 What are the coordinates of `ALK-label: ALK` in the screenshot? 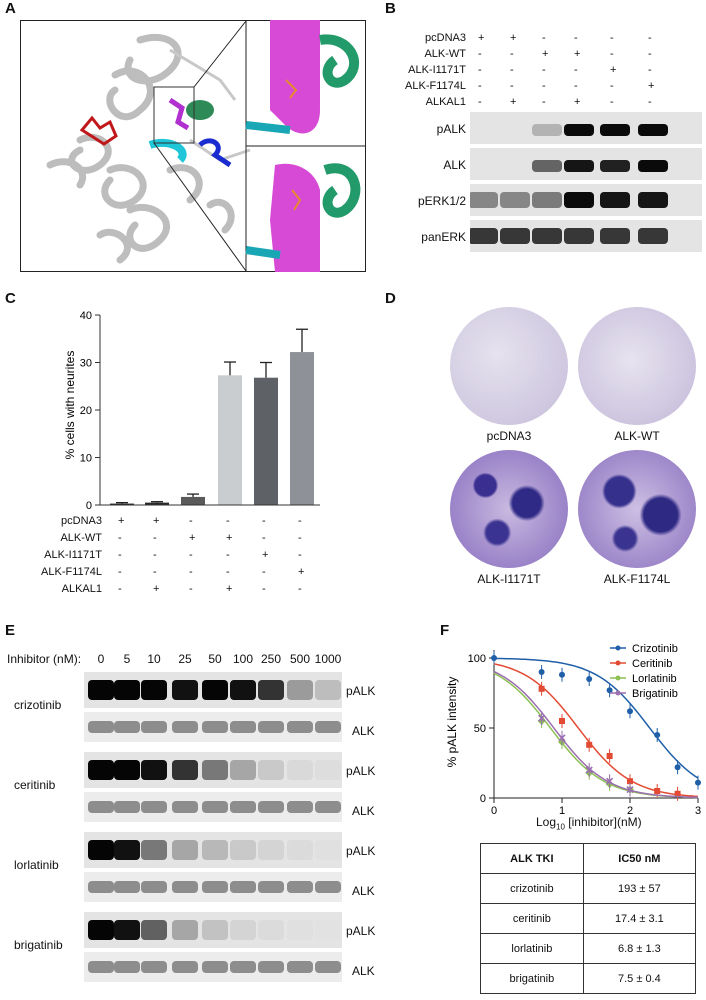 It's located at (363, 891).